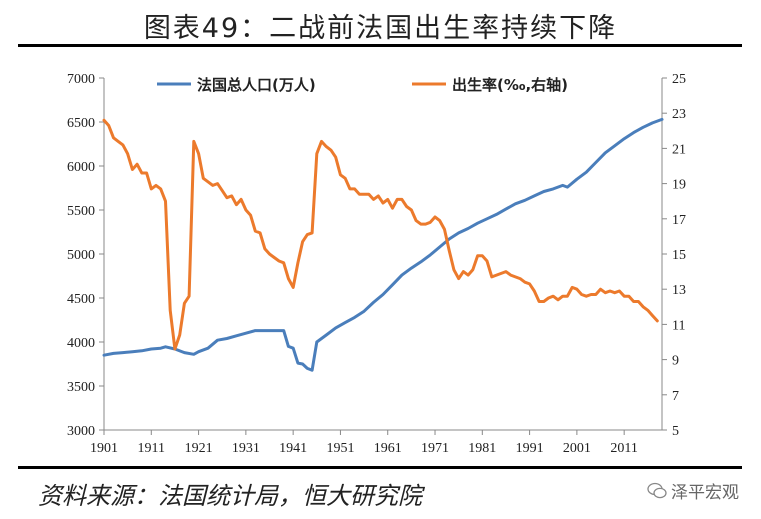  Describe the element at coordinates (530, 448) in the screenshot. I see `x-tick-label: 1991` at that location.